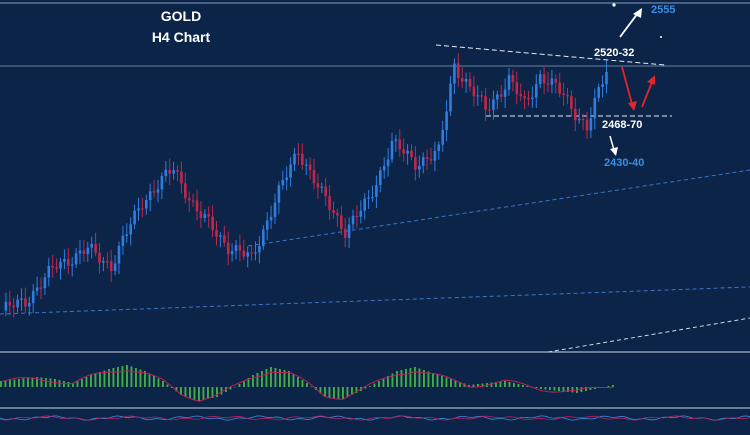 The width and height of the screenshot is (750, 435). I want to click on bottom-indicator, so click(375, 418).